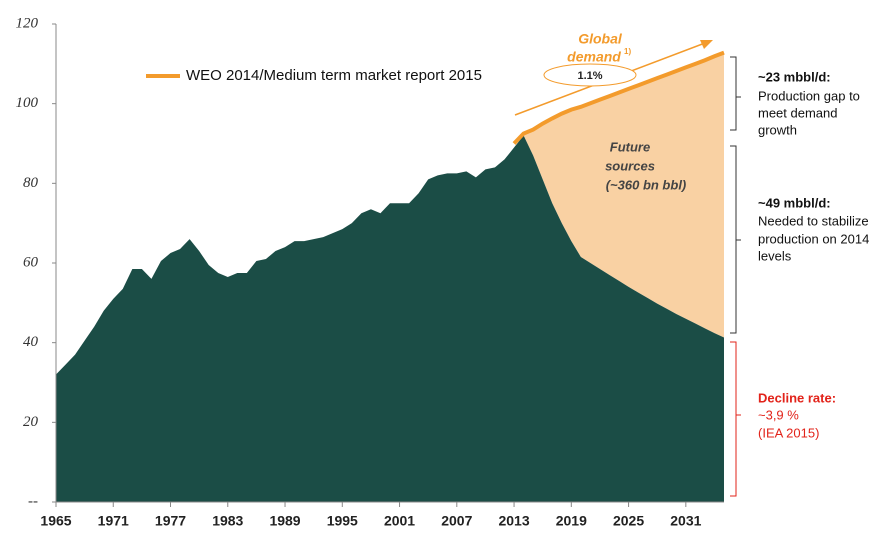  I want to click on x-tick-label: 2013, so click(513, 521).